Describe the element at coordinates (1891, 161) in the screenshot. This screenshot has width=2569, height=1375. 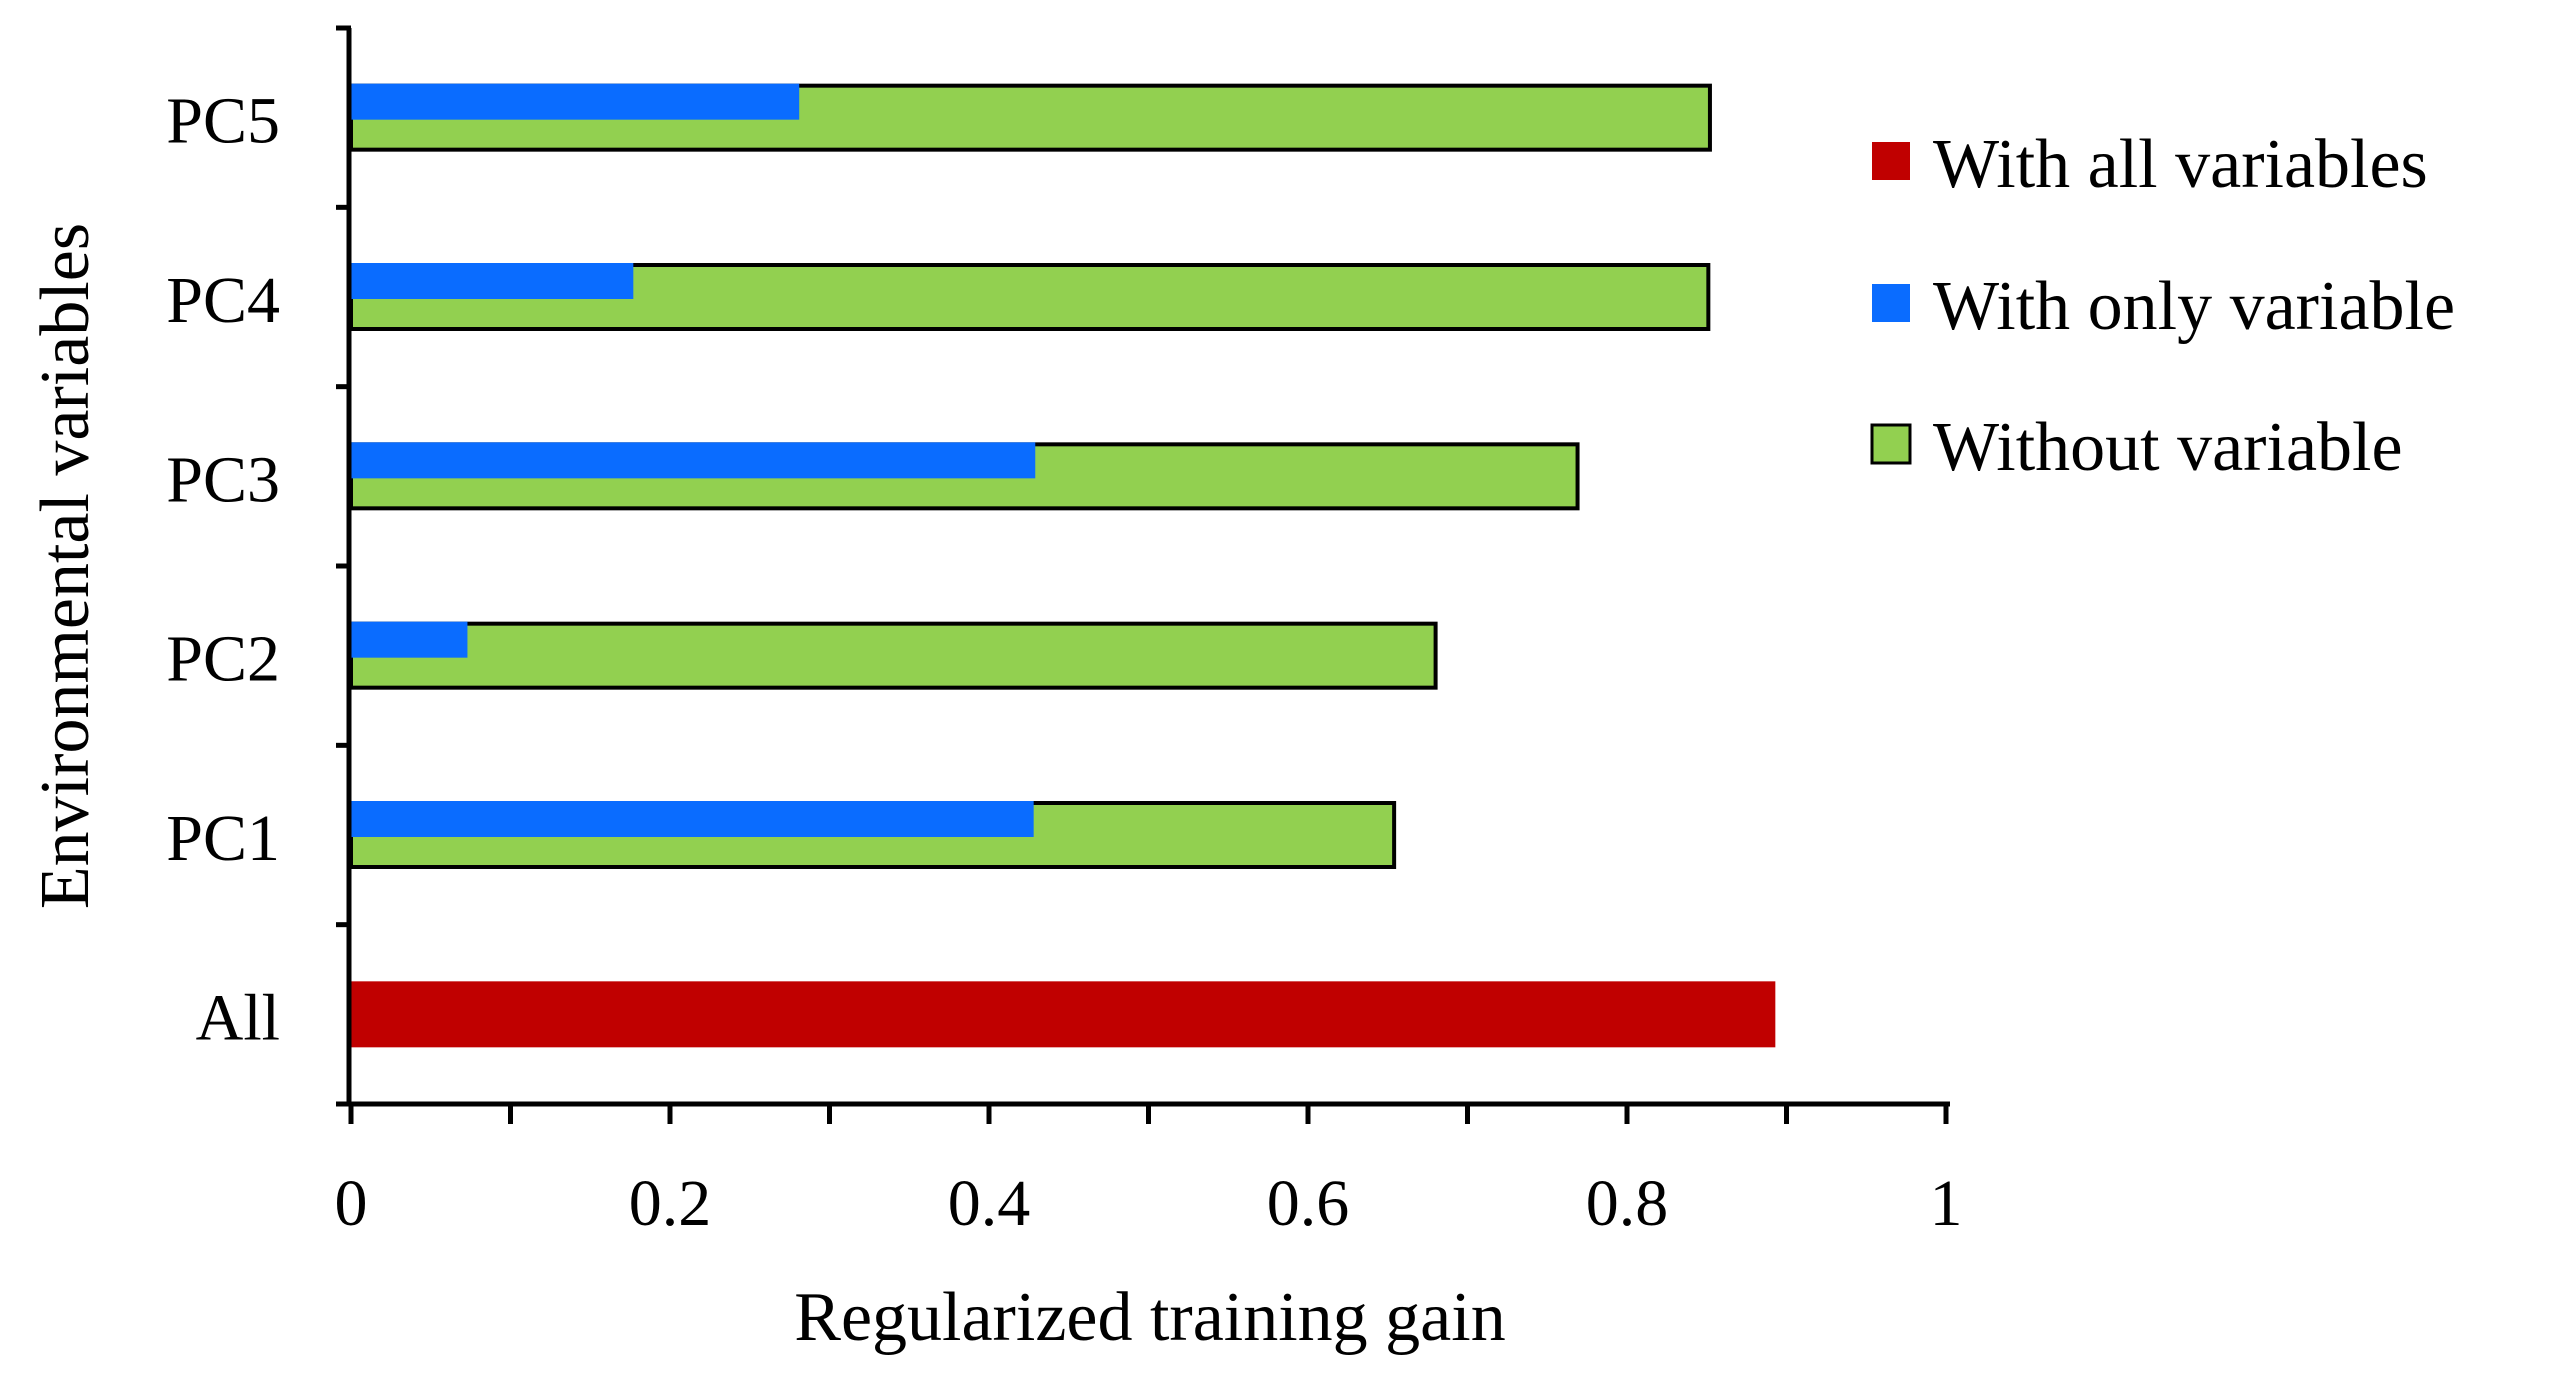
I see `legend-swatch-with-all-variables` at that location.